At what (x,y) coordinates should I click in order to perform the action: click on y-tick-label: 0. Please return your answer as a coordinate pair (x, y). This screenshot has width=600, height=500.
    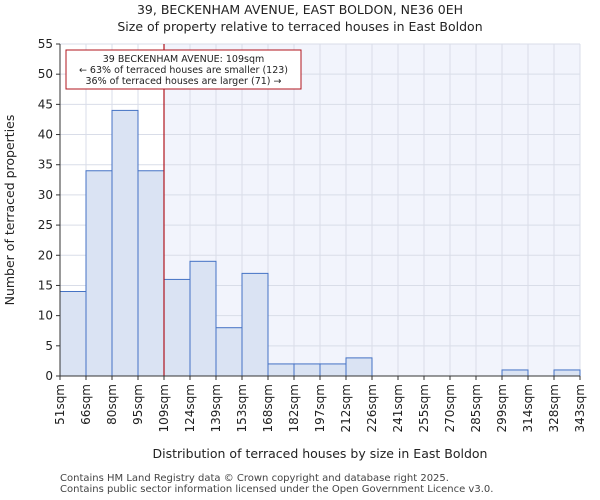
    Looking at the image, I should click on (49, 376).